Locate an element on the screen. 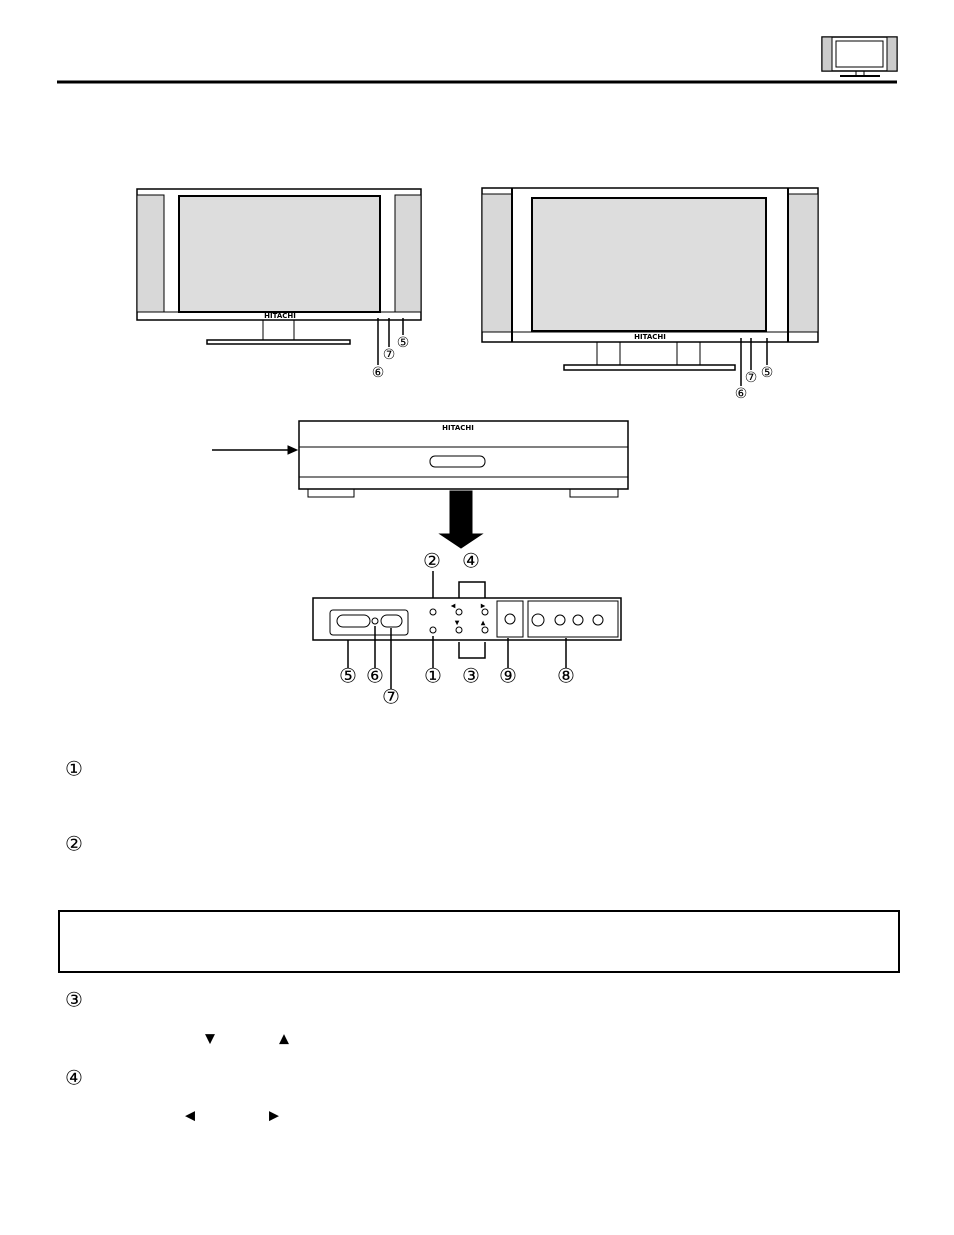 This screenshot has width=954, height=1235. callout: ④ is located at coordinates (471, 561).